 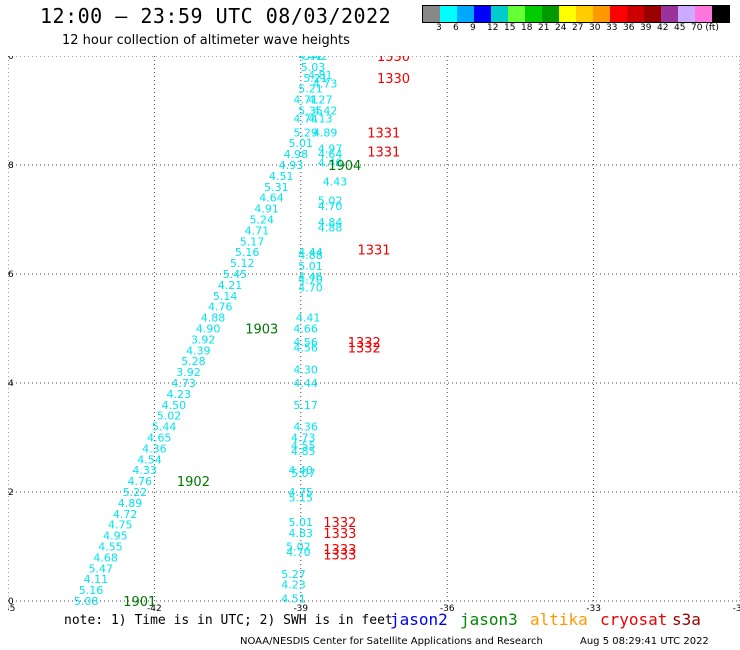 I want to click on swh-value: 5.07, so click(x=303, y=473).